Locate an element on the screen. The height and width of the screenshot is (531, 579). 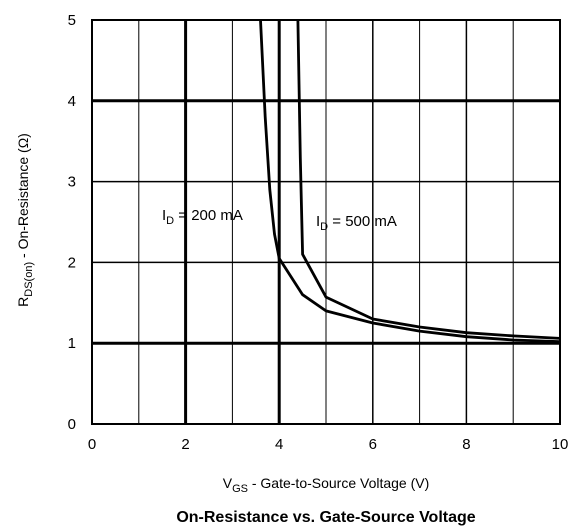
y-tick-label: 1 is located at coordinates (72, 343).